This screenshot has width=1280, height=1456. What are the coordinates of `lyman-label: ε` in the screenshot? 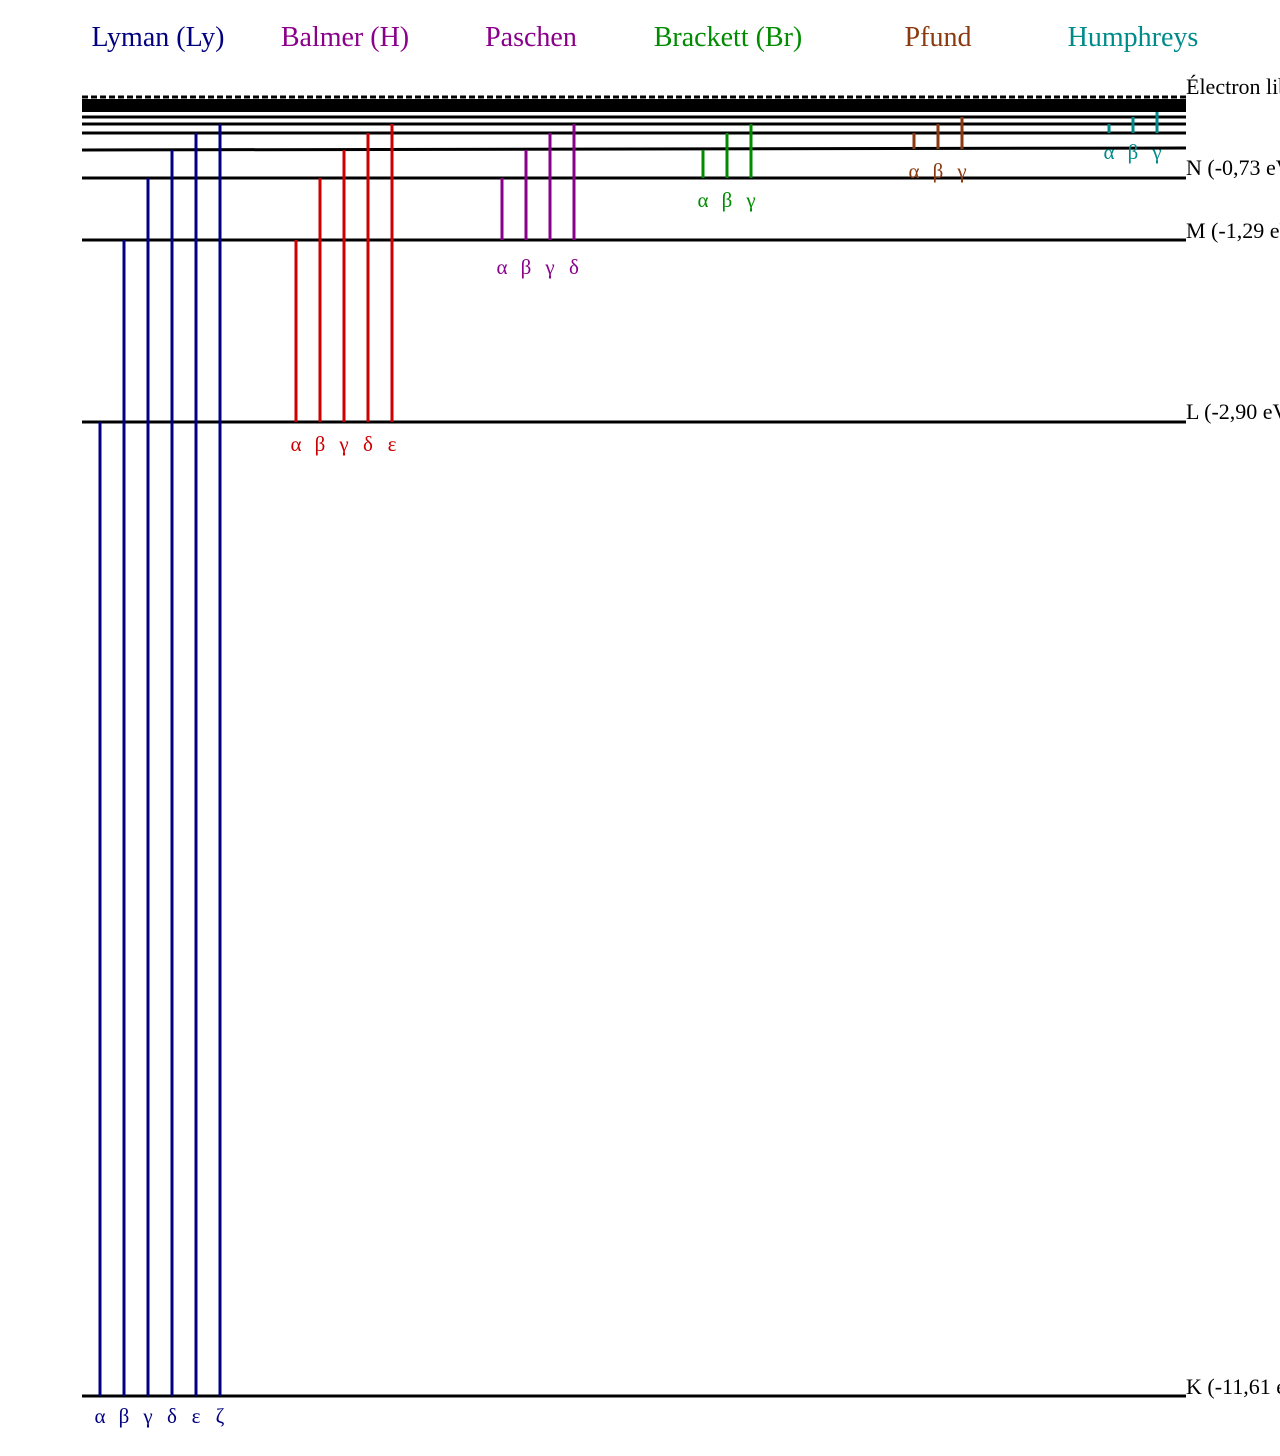 It's located at (196, 1416).